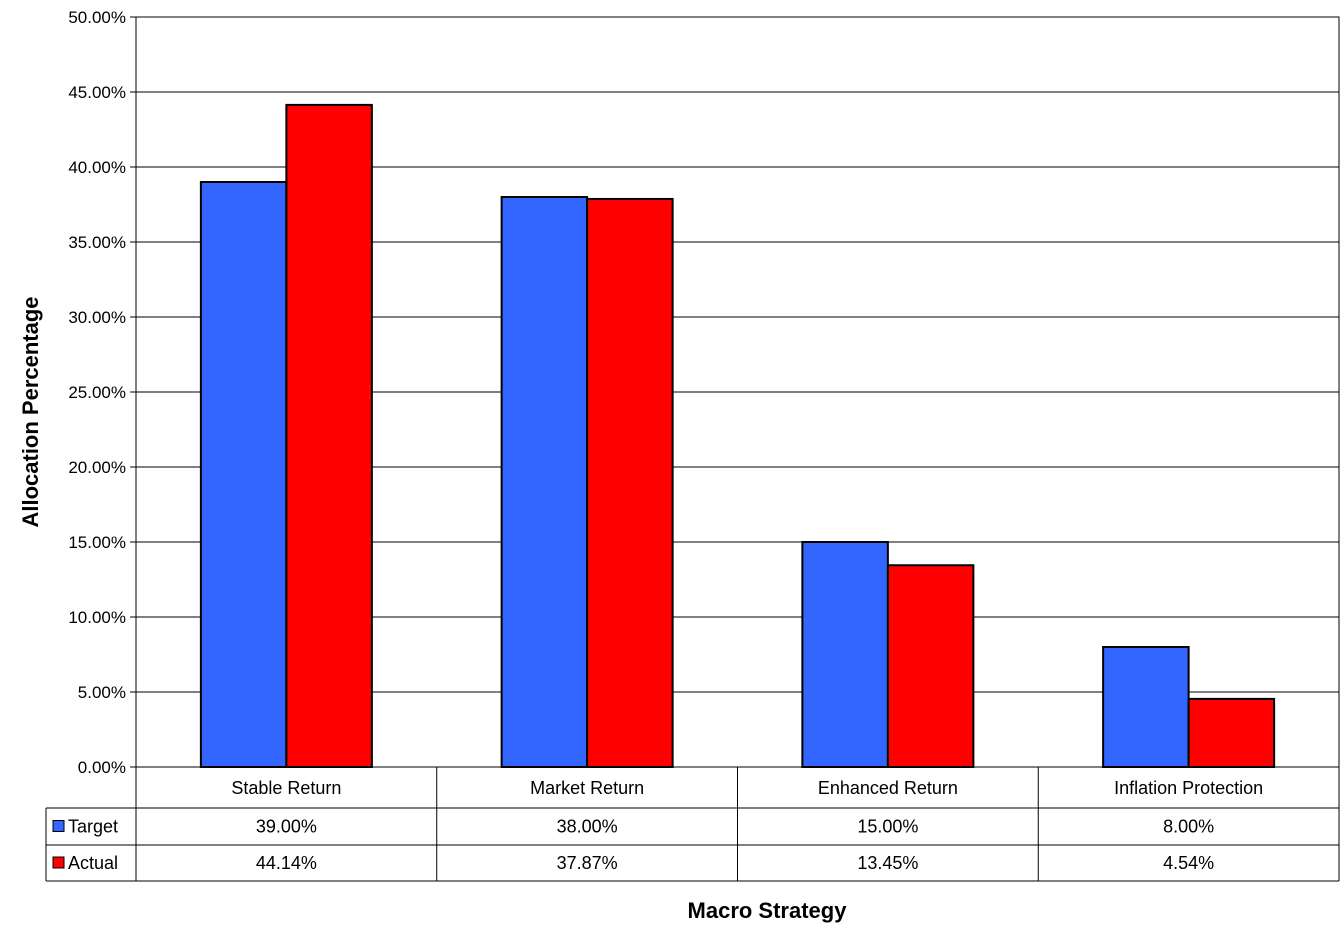 This screenshot has width=1343, height=925. I want to click on y-tick-label: 50.00%, so click(97, 17).